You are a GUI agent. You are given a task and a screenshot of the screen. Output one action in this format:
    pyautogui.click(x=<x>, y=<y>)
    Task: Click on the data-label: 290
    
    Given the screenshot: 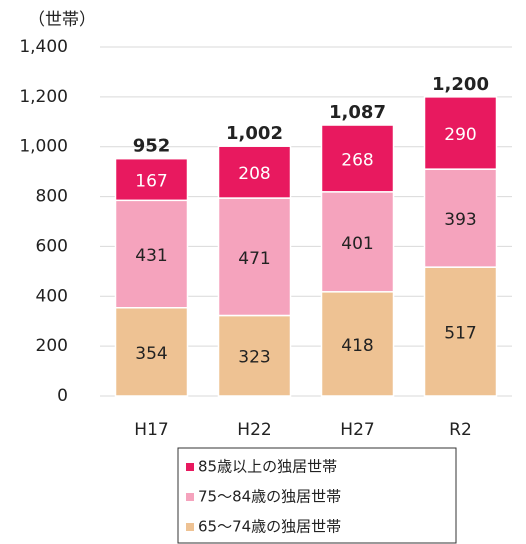 What is the action you would take?
    pyautogui.click(x=460, y=135)
    